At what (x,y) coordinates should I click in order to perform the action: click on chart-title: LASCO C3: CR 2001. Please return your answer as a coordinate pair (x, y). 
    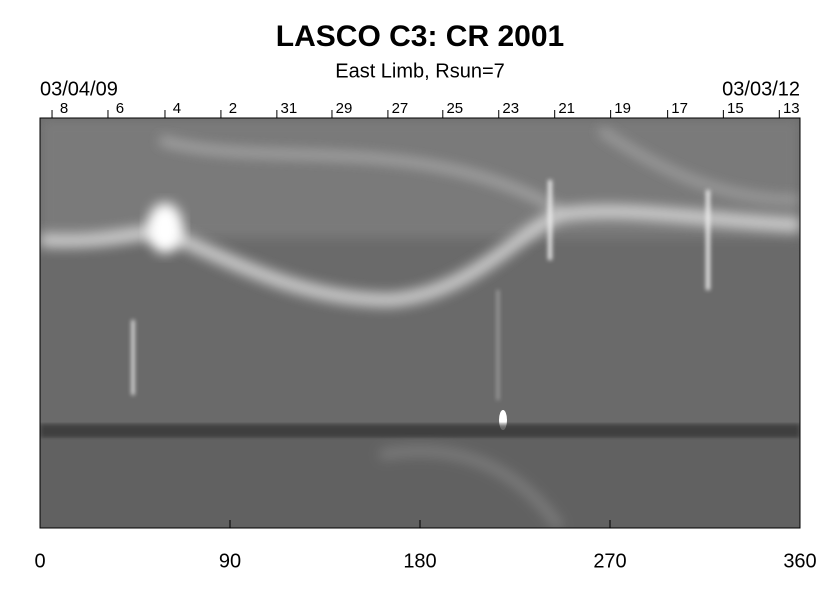
    Looking at the image, I should click on (420, 36).